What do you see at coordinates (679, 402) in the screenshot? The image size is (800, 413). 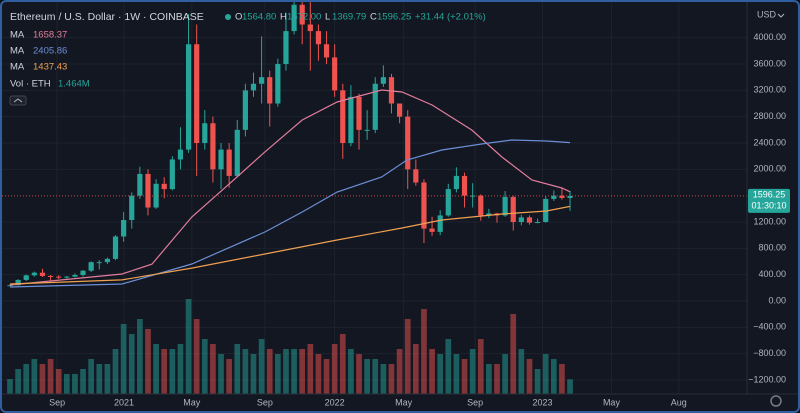 I see `x-tick-label: Aug` at bounding box center [679, 402].